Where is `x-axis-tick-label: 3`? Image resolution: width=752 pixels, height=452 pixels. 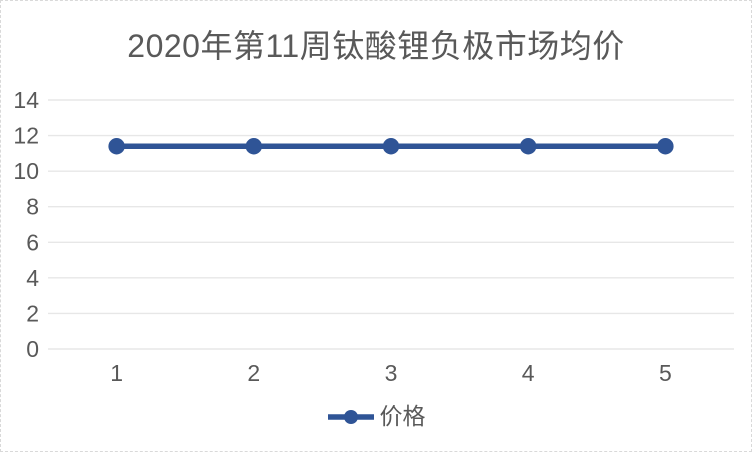 x-axis-tick-label: 3 is located at coordinates (391, 373).